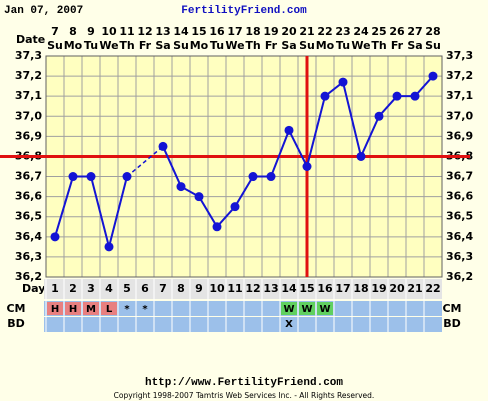 The image size is (488, 401). What do you see at coordinates (459, 216) in the screenshot?
I see `y-tick-label-right: 36,5` at bounding box center [459, 216].